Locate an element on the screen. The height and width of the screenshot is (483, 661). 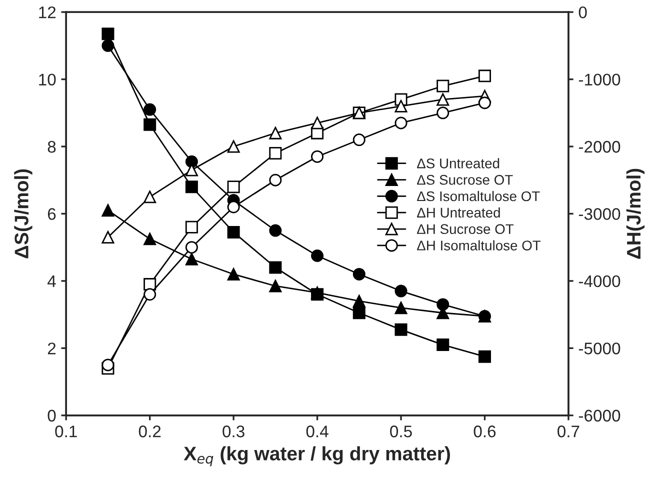
y2-axis-title: ΔH(J/mol) is located at coordinates (635, 213).